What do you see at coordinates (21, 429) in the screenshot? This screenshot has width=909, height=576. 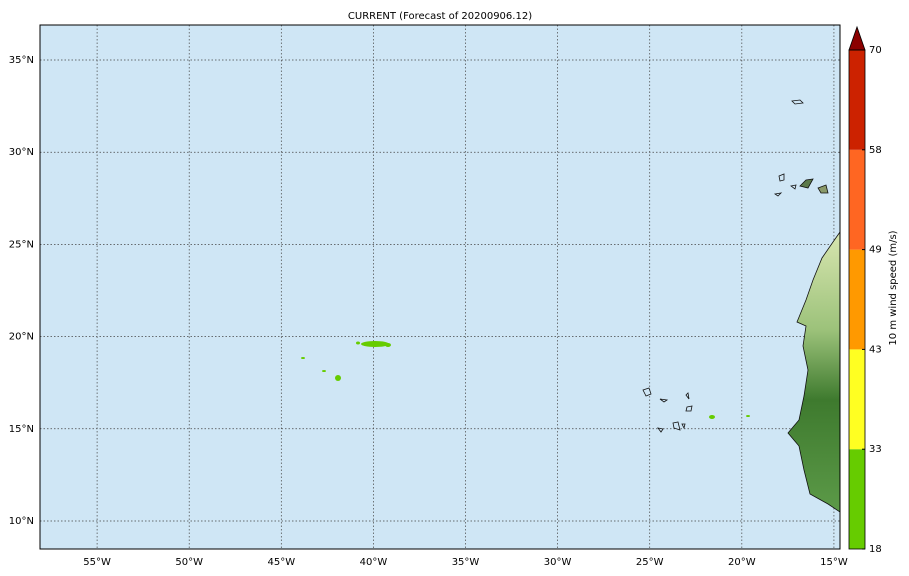 I see `lat-label: 15°N` at bounding box center [21, 429].